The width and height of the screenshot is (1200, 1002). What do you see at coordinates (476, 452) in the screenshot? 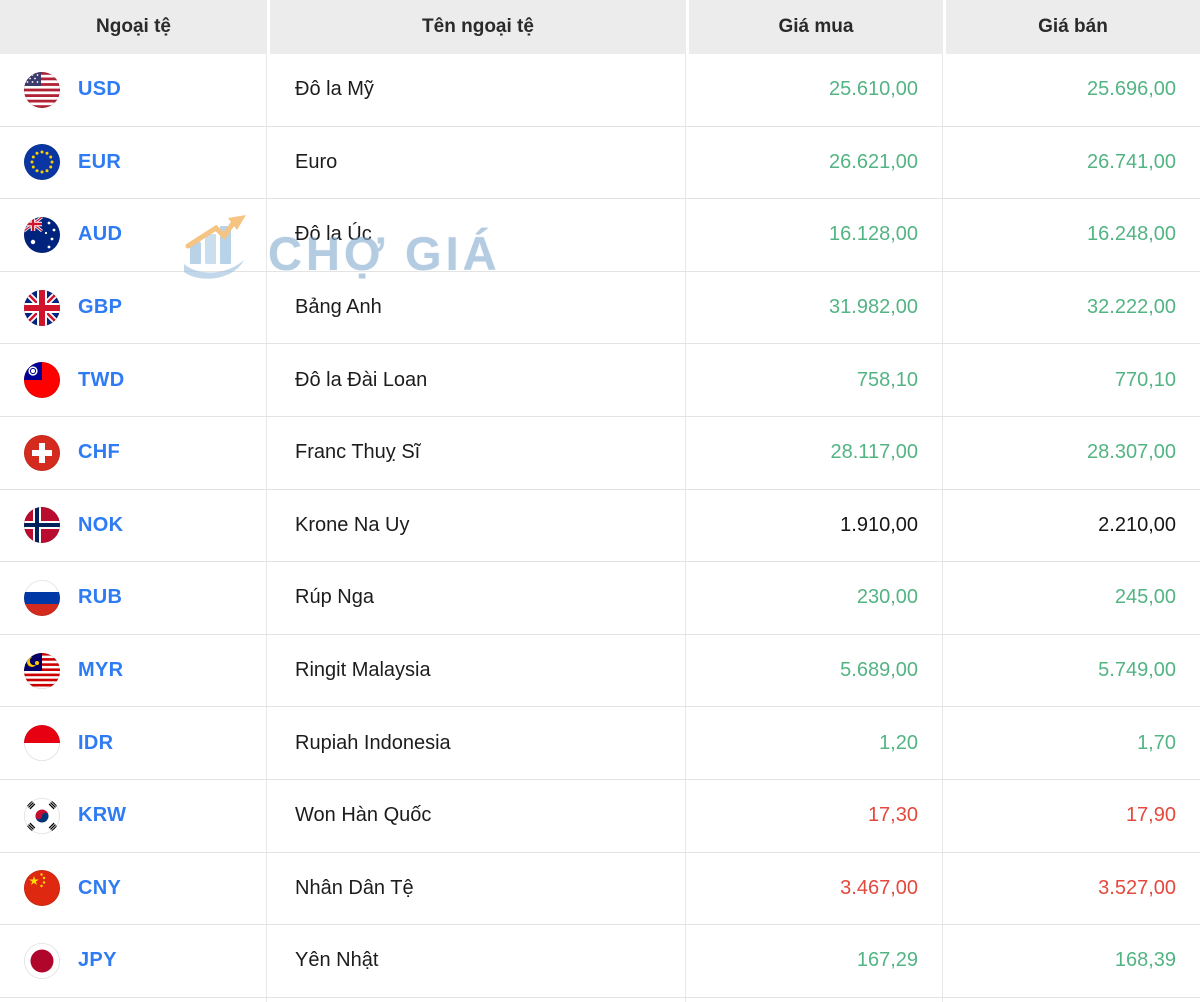
I see `currency-name: Franc Thuỵ Sĩ` at bounding box center [476, 452].